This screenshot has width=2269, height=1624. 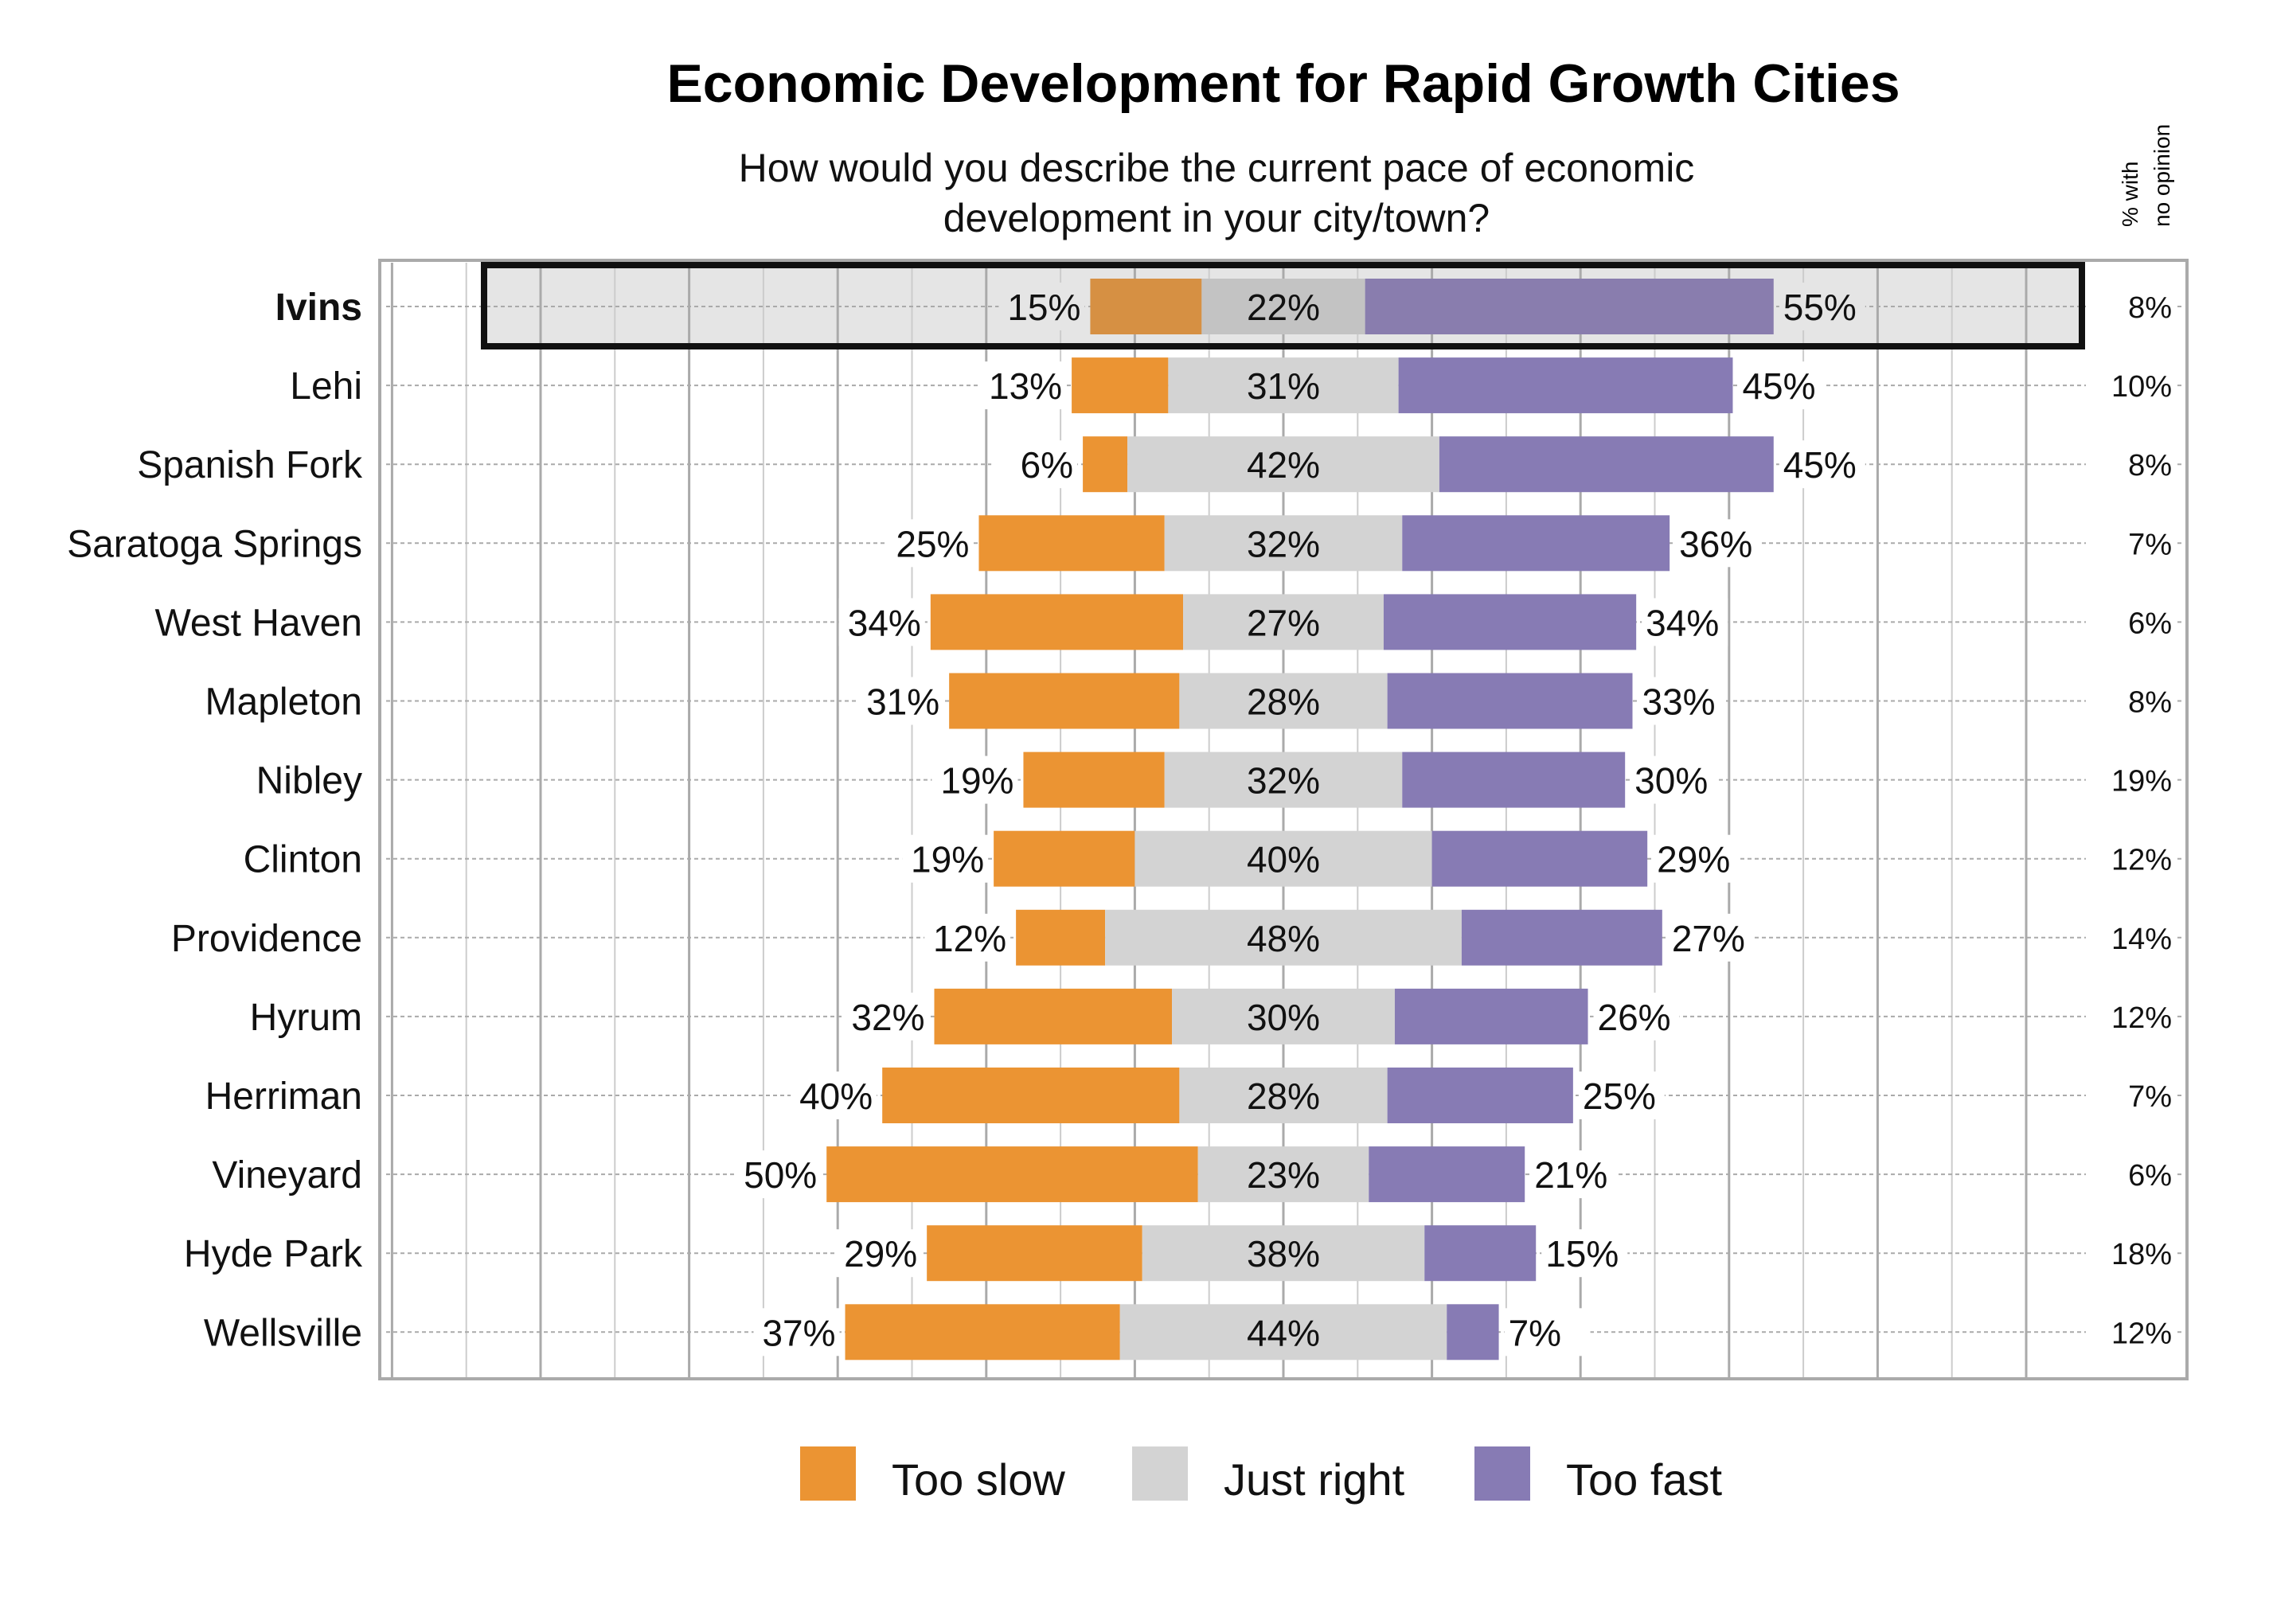 I want to click on label-just-right: 40%, so click(x=1283, y=859).